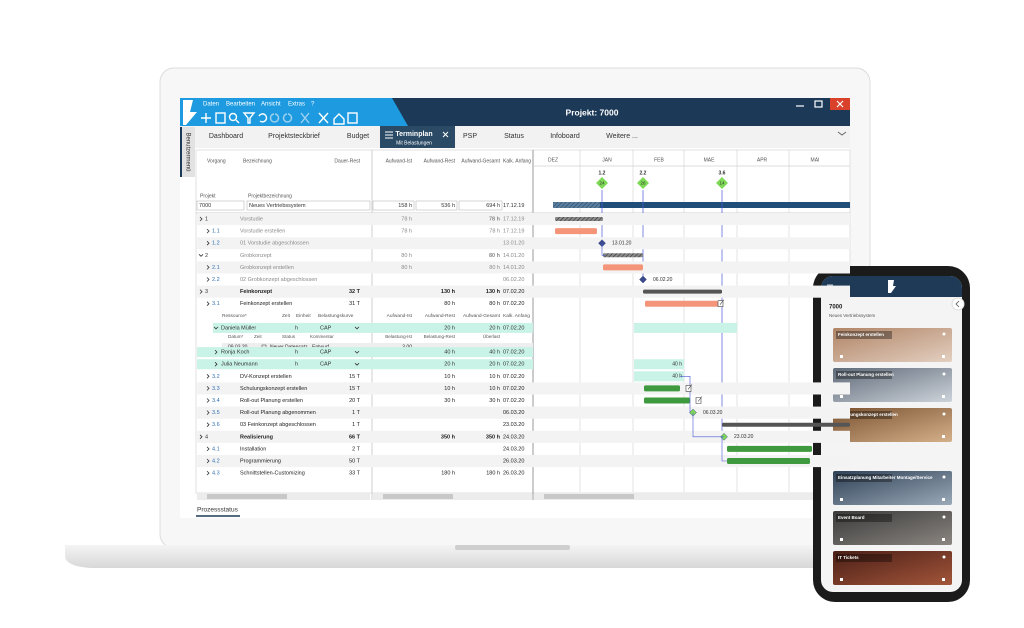 This screenshot has width=1024, height=628. What do you see at coordinates (274, 244) in the screenshot?
I see `task-name: 01 Vorstudie abgeschlossen` at bounding box center [274, 244].